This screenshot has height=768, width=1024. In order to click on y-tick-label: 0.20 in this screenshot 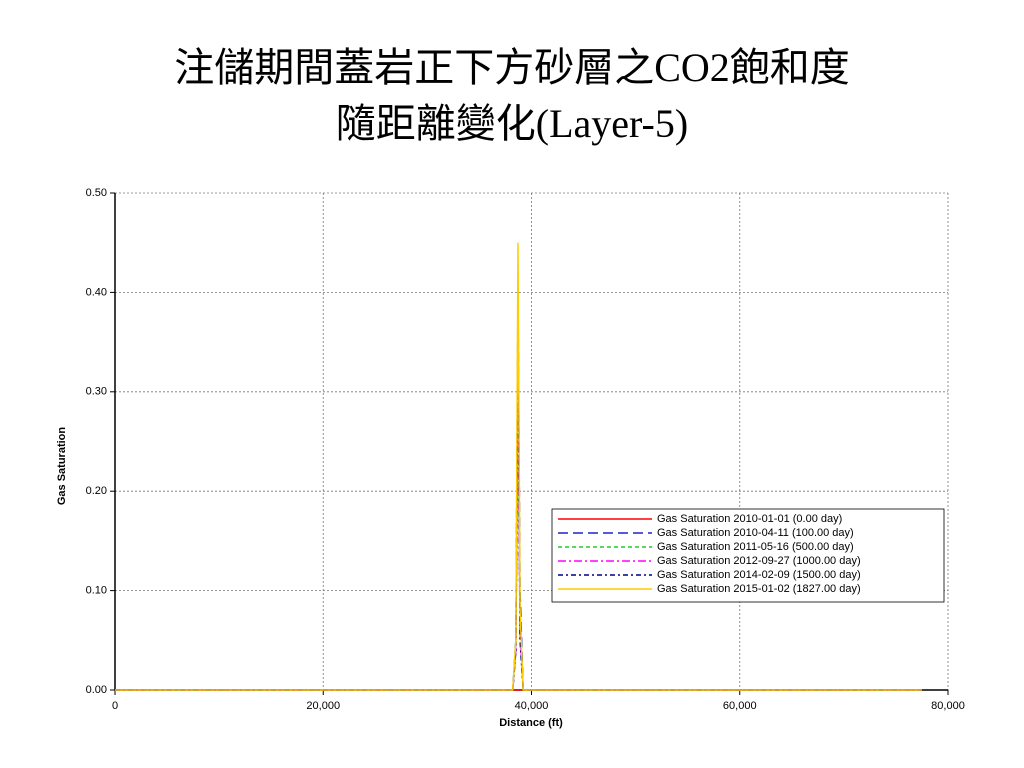, I will do `click(96, 491)`.